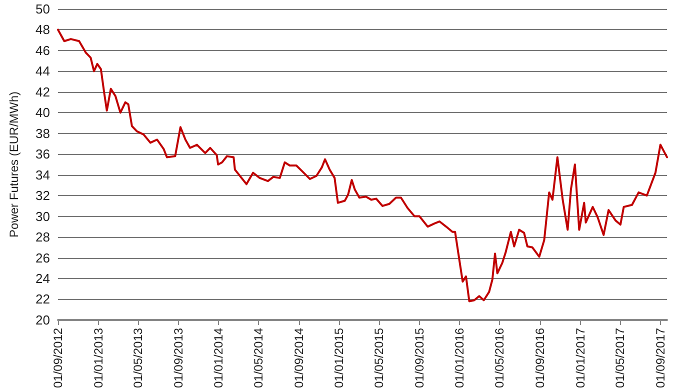 The width and height of the screenshot is (677, 391). Describe the element at coordinates (258, 358) in the screenshot. I see `x-tick-label: 01/05/2014` at that location.